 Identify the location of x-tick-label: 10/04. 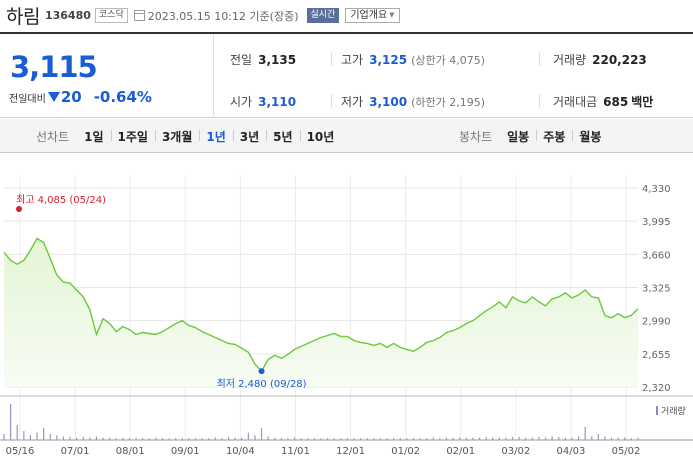
(240, 451).